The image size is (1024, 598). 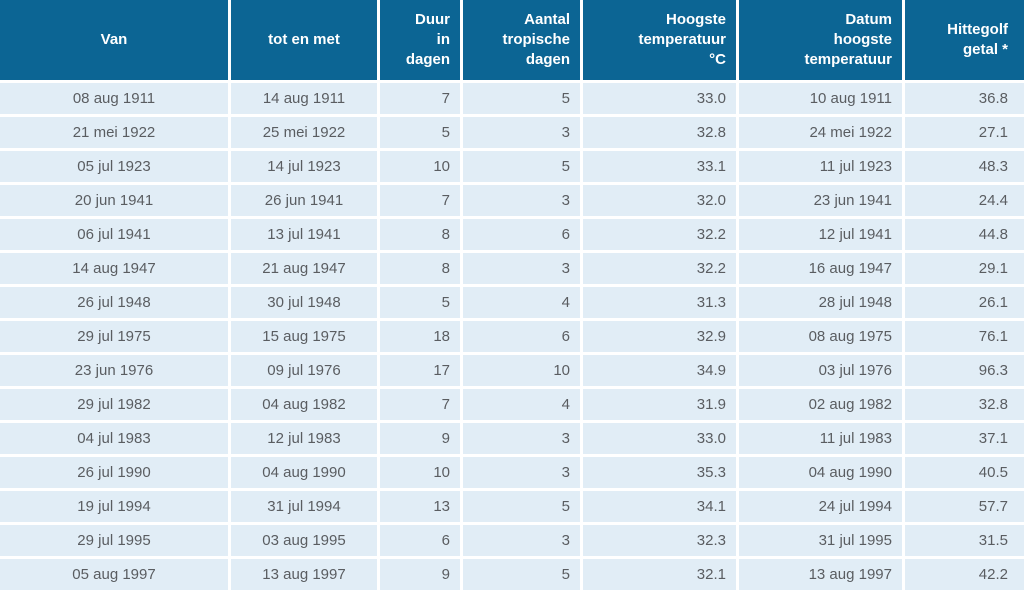 What do you see at coordinates (114, 540) in the screenshot?
I see `table-cell-van: 29 jul 1995` at bounding box center [114, 540].